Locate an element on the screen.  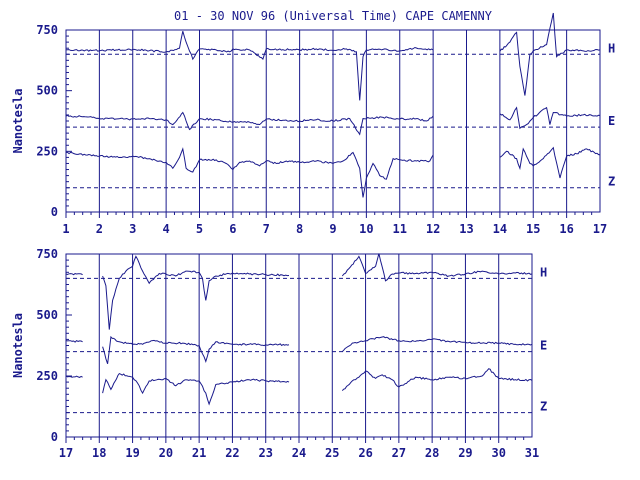
x-tick-label: 12 is located at coordinates (433, 229).